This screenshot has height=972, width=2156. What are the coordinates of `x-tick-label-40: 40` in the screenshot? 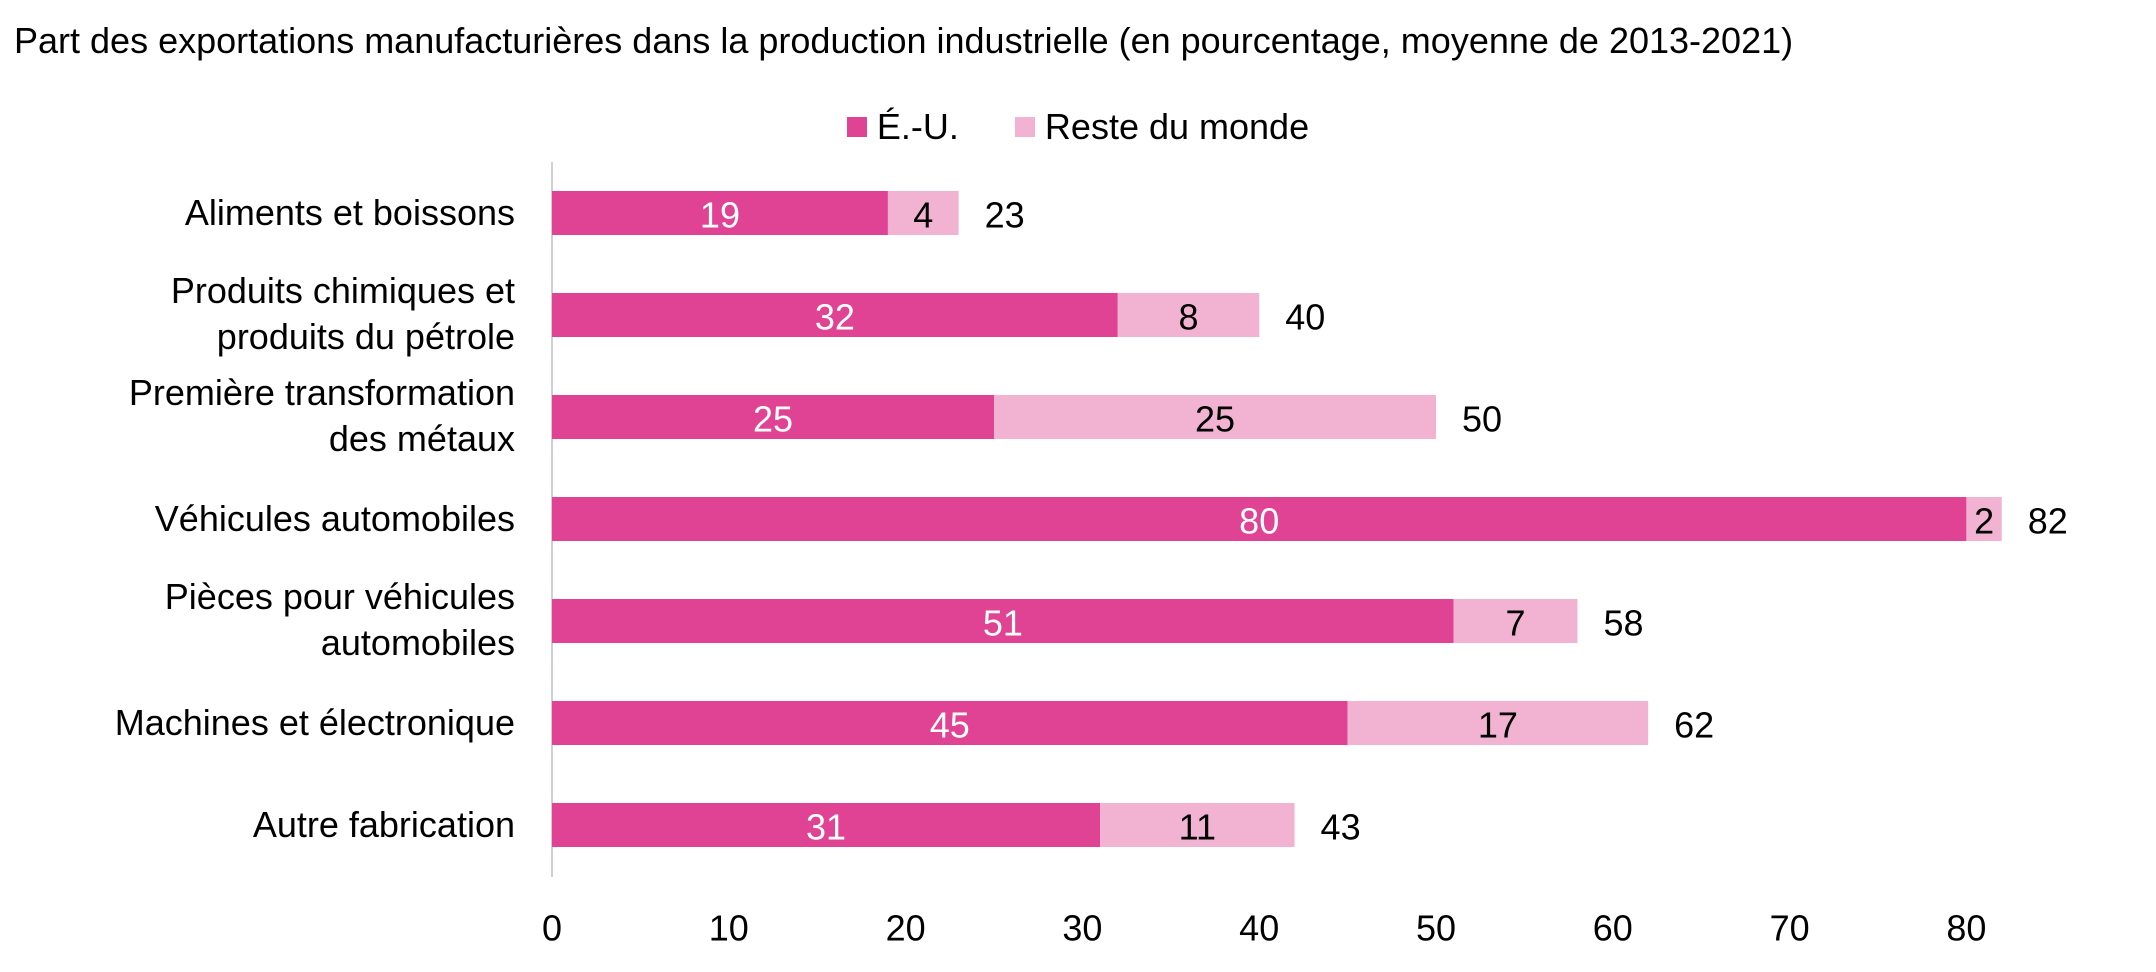 It's located at (1259, 928).